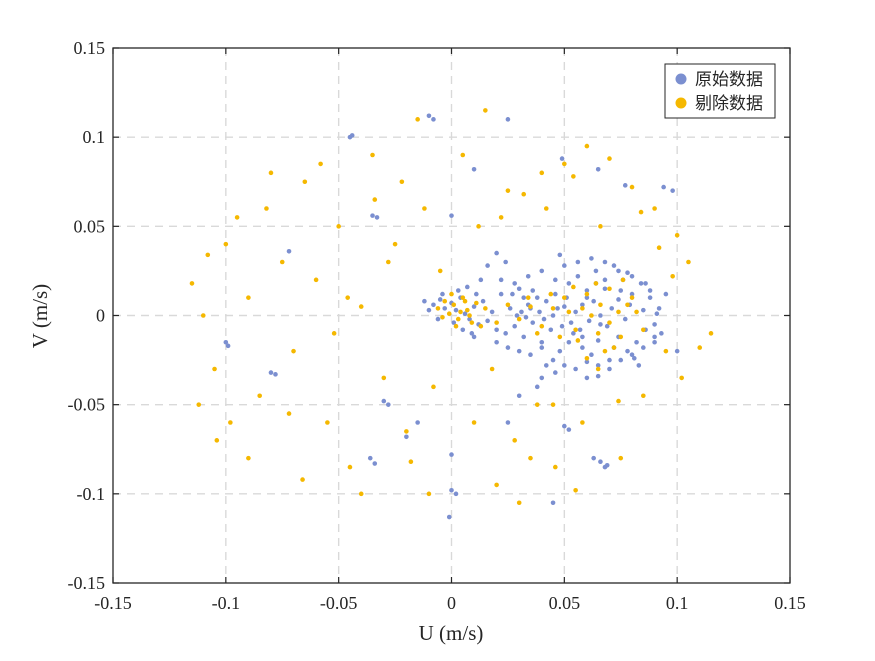  Describe the element at coordinates (100, 316) in the screenshot. I see `y-tick-label: 0` at that location.